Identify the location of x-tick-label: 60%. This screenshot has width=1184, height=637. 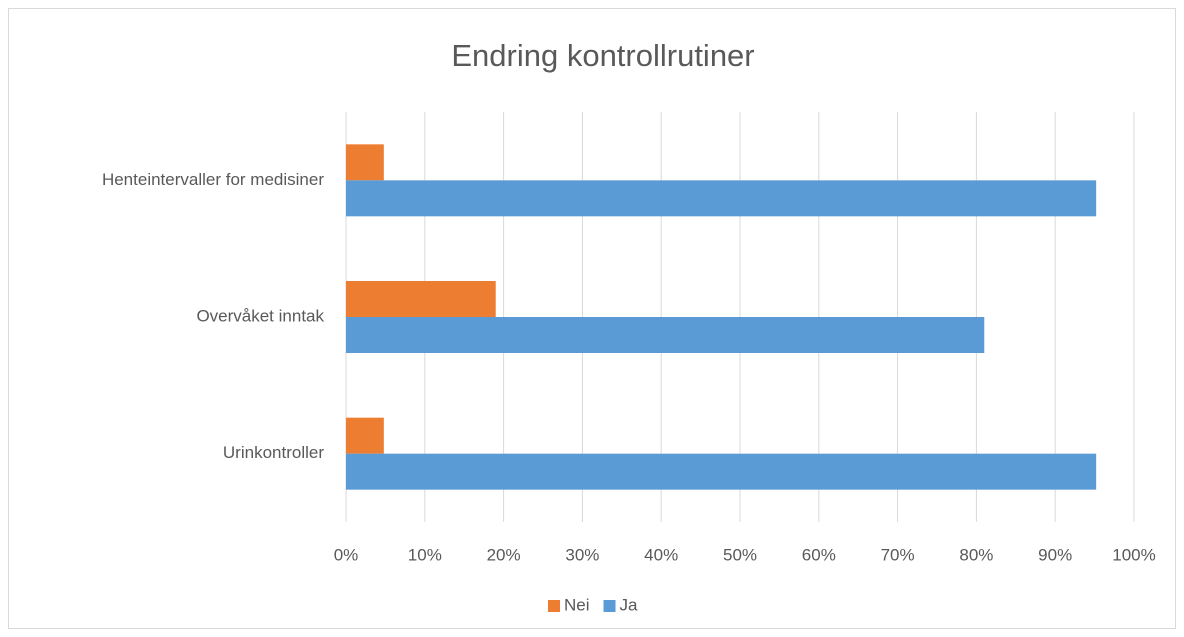
(819, 554).